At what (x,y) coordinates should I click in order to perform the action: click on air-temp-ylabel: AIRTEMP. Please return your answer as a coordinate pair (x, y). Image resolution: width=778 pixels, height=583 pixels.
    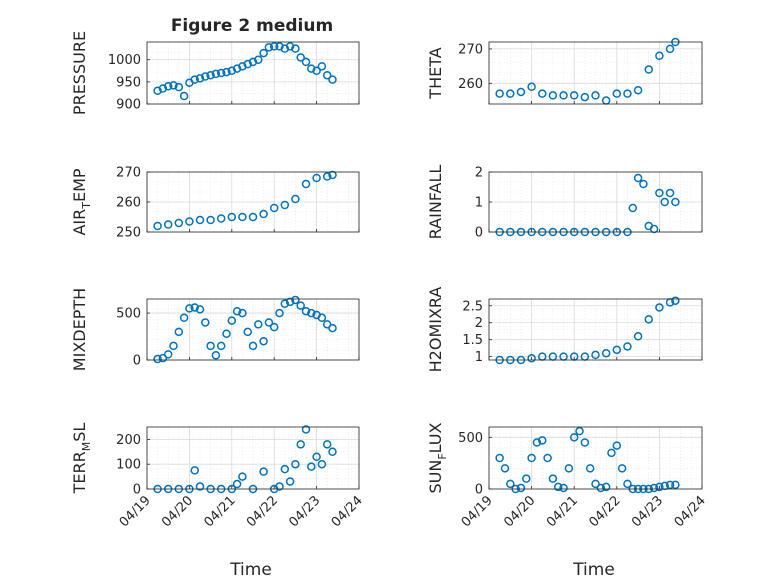
    Looking at the image, I should click on (81, 201).